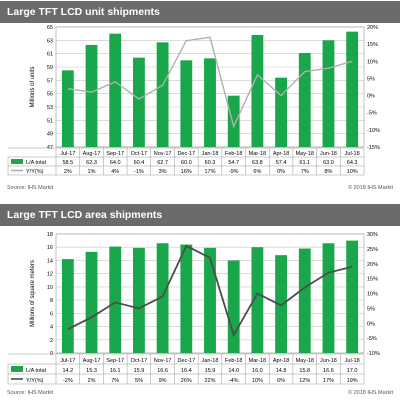 The image size is (400, 404). What do you see at coordinates (372, 339) in the screenshot?
I see `y2-tick-label: -5%` at bounding box center [372, 339].